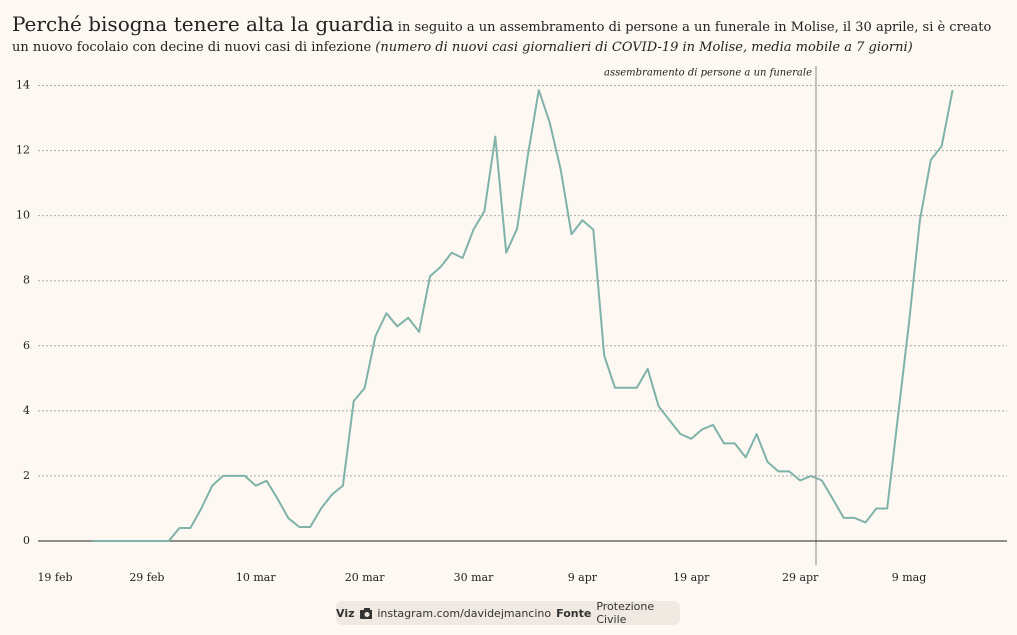 The image size is (1017, 635). I want to click on x-tick-label: 19 apr, so click(691, 577).